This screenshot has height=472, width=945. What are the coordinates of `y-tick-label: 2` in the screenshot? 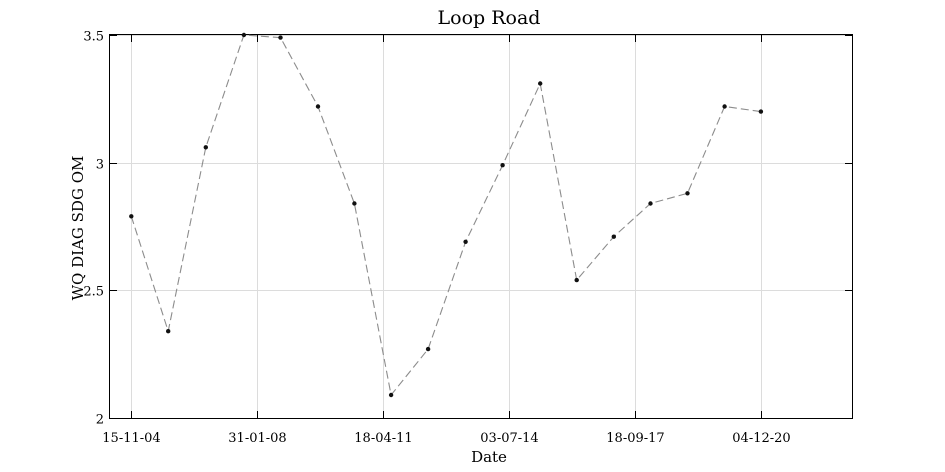 It's located at (100, 420).